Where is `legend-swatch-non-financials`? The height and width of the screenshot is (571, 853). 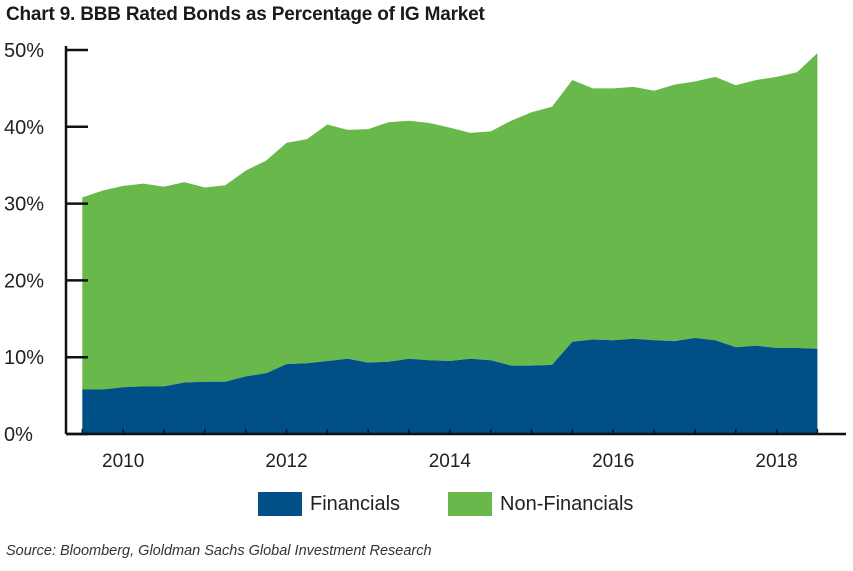
legend-swatch-non-financials is located at coordinates (470, 504).